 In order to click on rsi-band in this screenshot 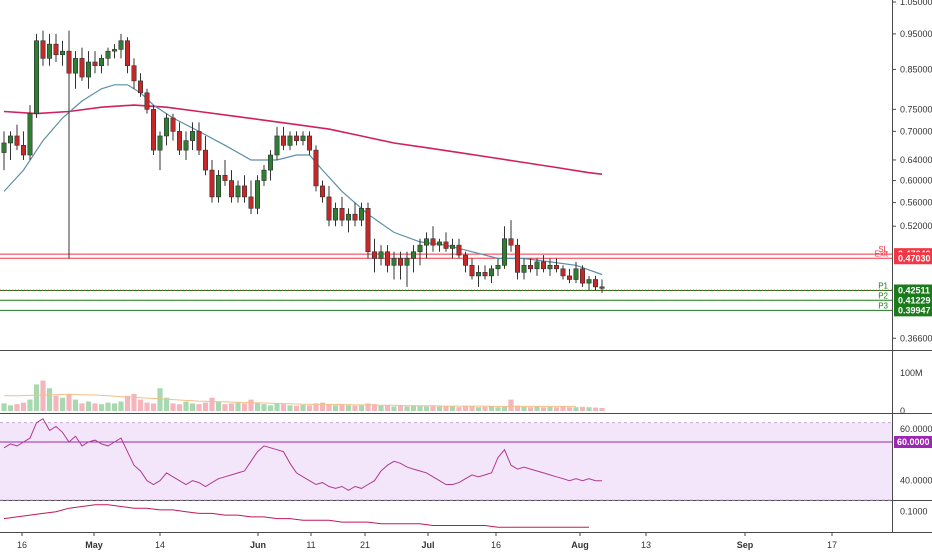, I will do `click(446, 461)`.